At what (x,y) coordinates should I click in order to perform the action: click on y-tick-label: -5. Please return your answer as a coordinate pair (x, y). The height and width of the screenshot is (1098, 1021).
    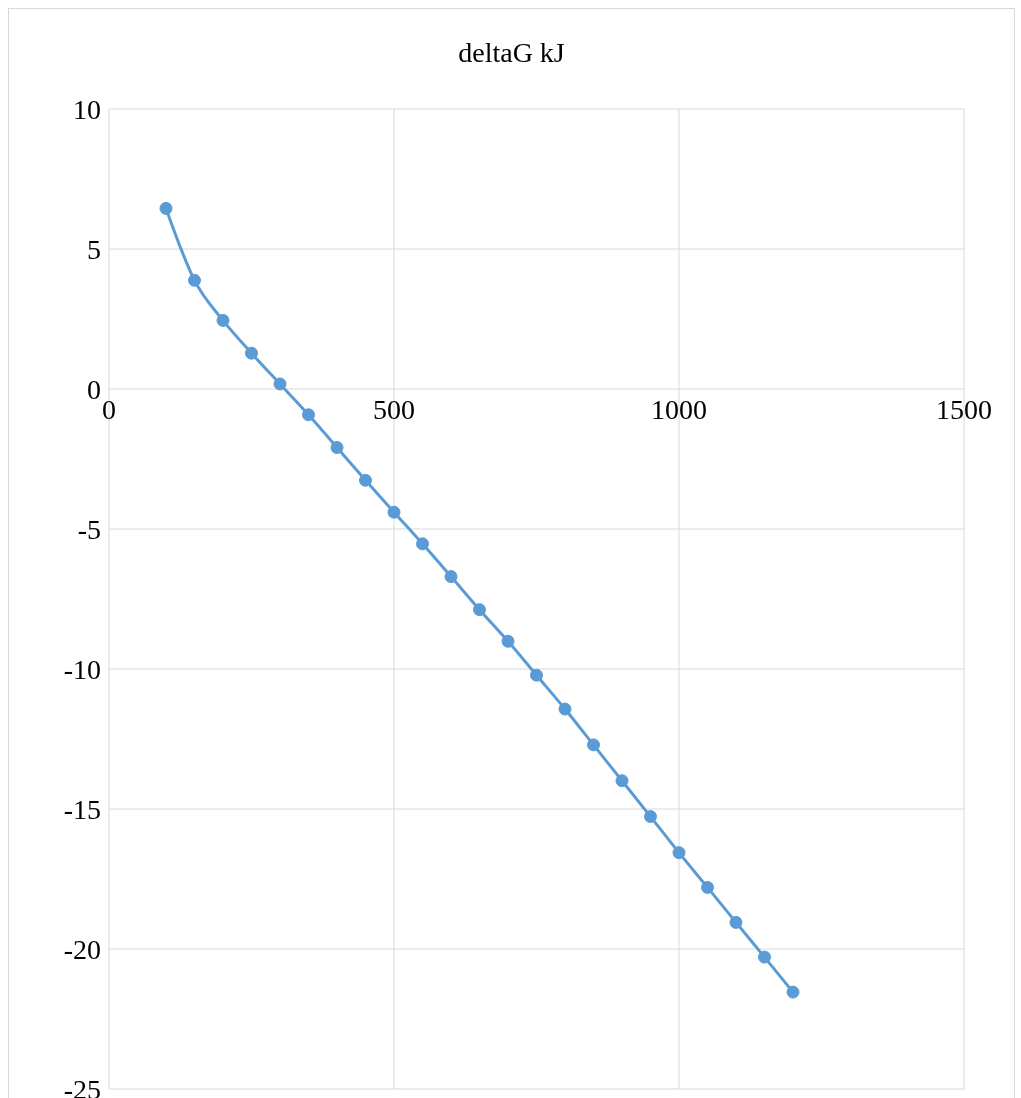
    Looking at the image, I should click on (89, 529).